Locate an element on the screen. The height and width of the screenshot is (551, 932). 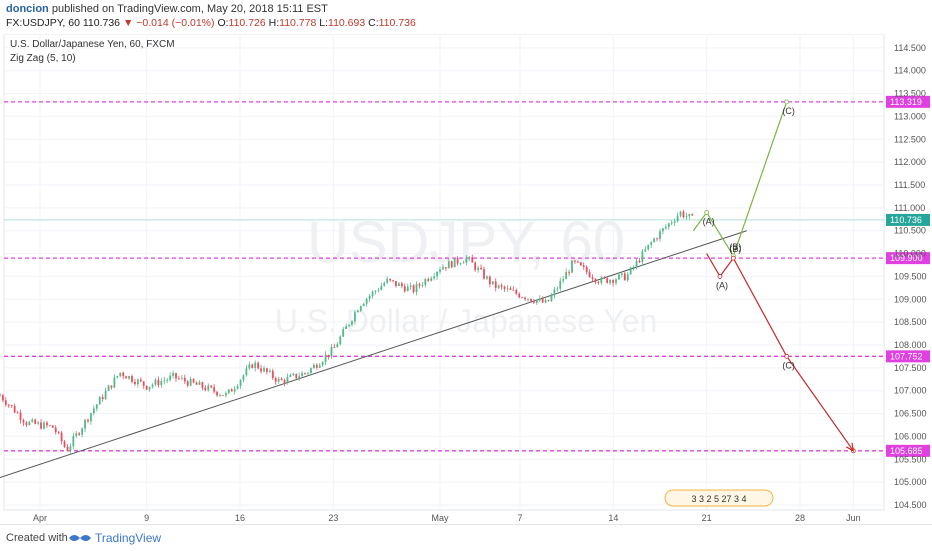
y-tick-label: 109.000 is located at coordinates (910, 299).